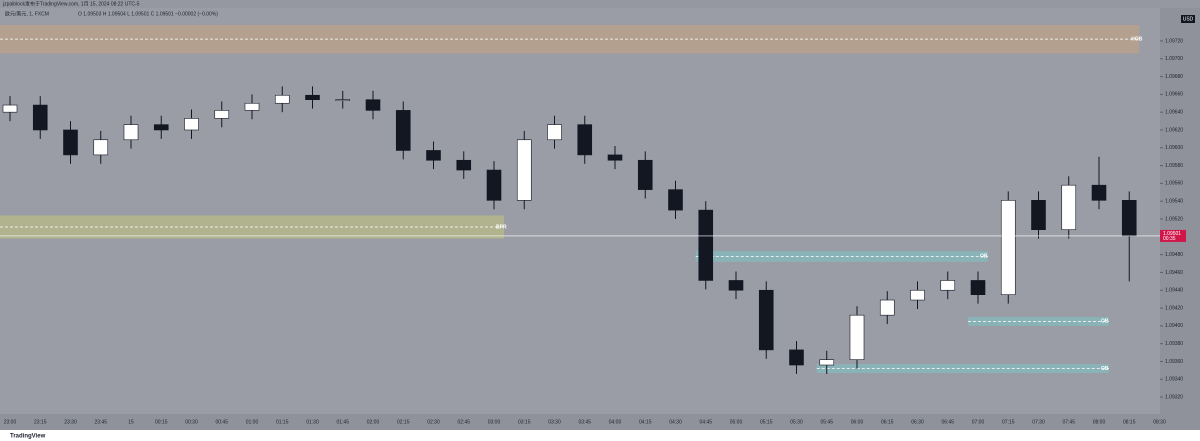 This screenshot has height=441, width=1200. Describe the element at coordinates (221, 422) in the screenshot. I see `x-tick-label: 00:45` at that location.